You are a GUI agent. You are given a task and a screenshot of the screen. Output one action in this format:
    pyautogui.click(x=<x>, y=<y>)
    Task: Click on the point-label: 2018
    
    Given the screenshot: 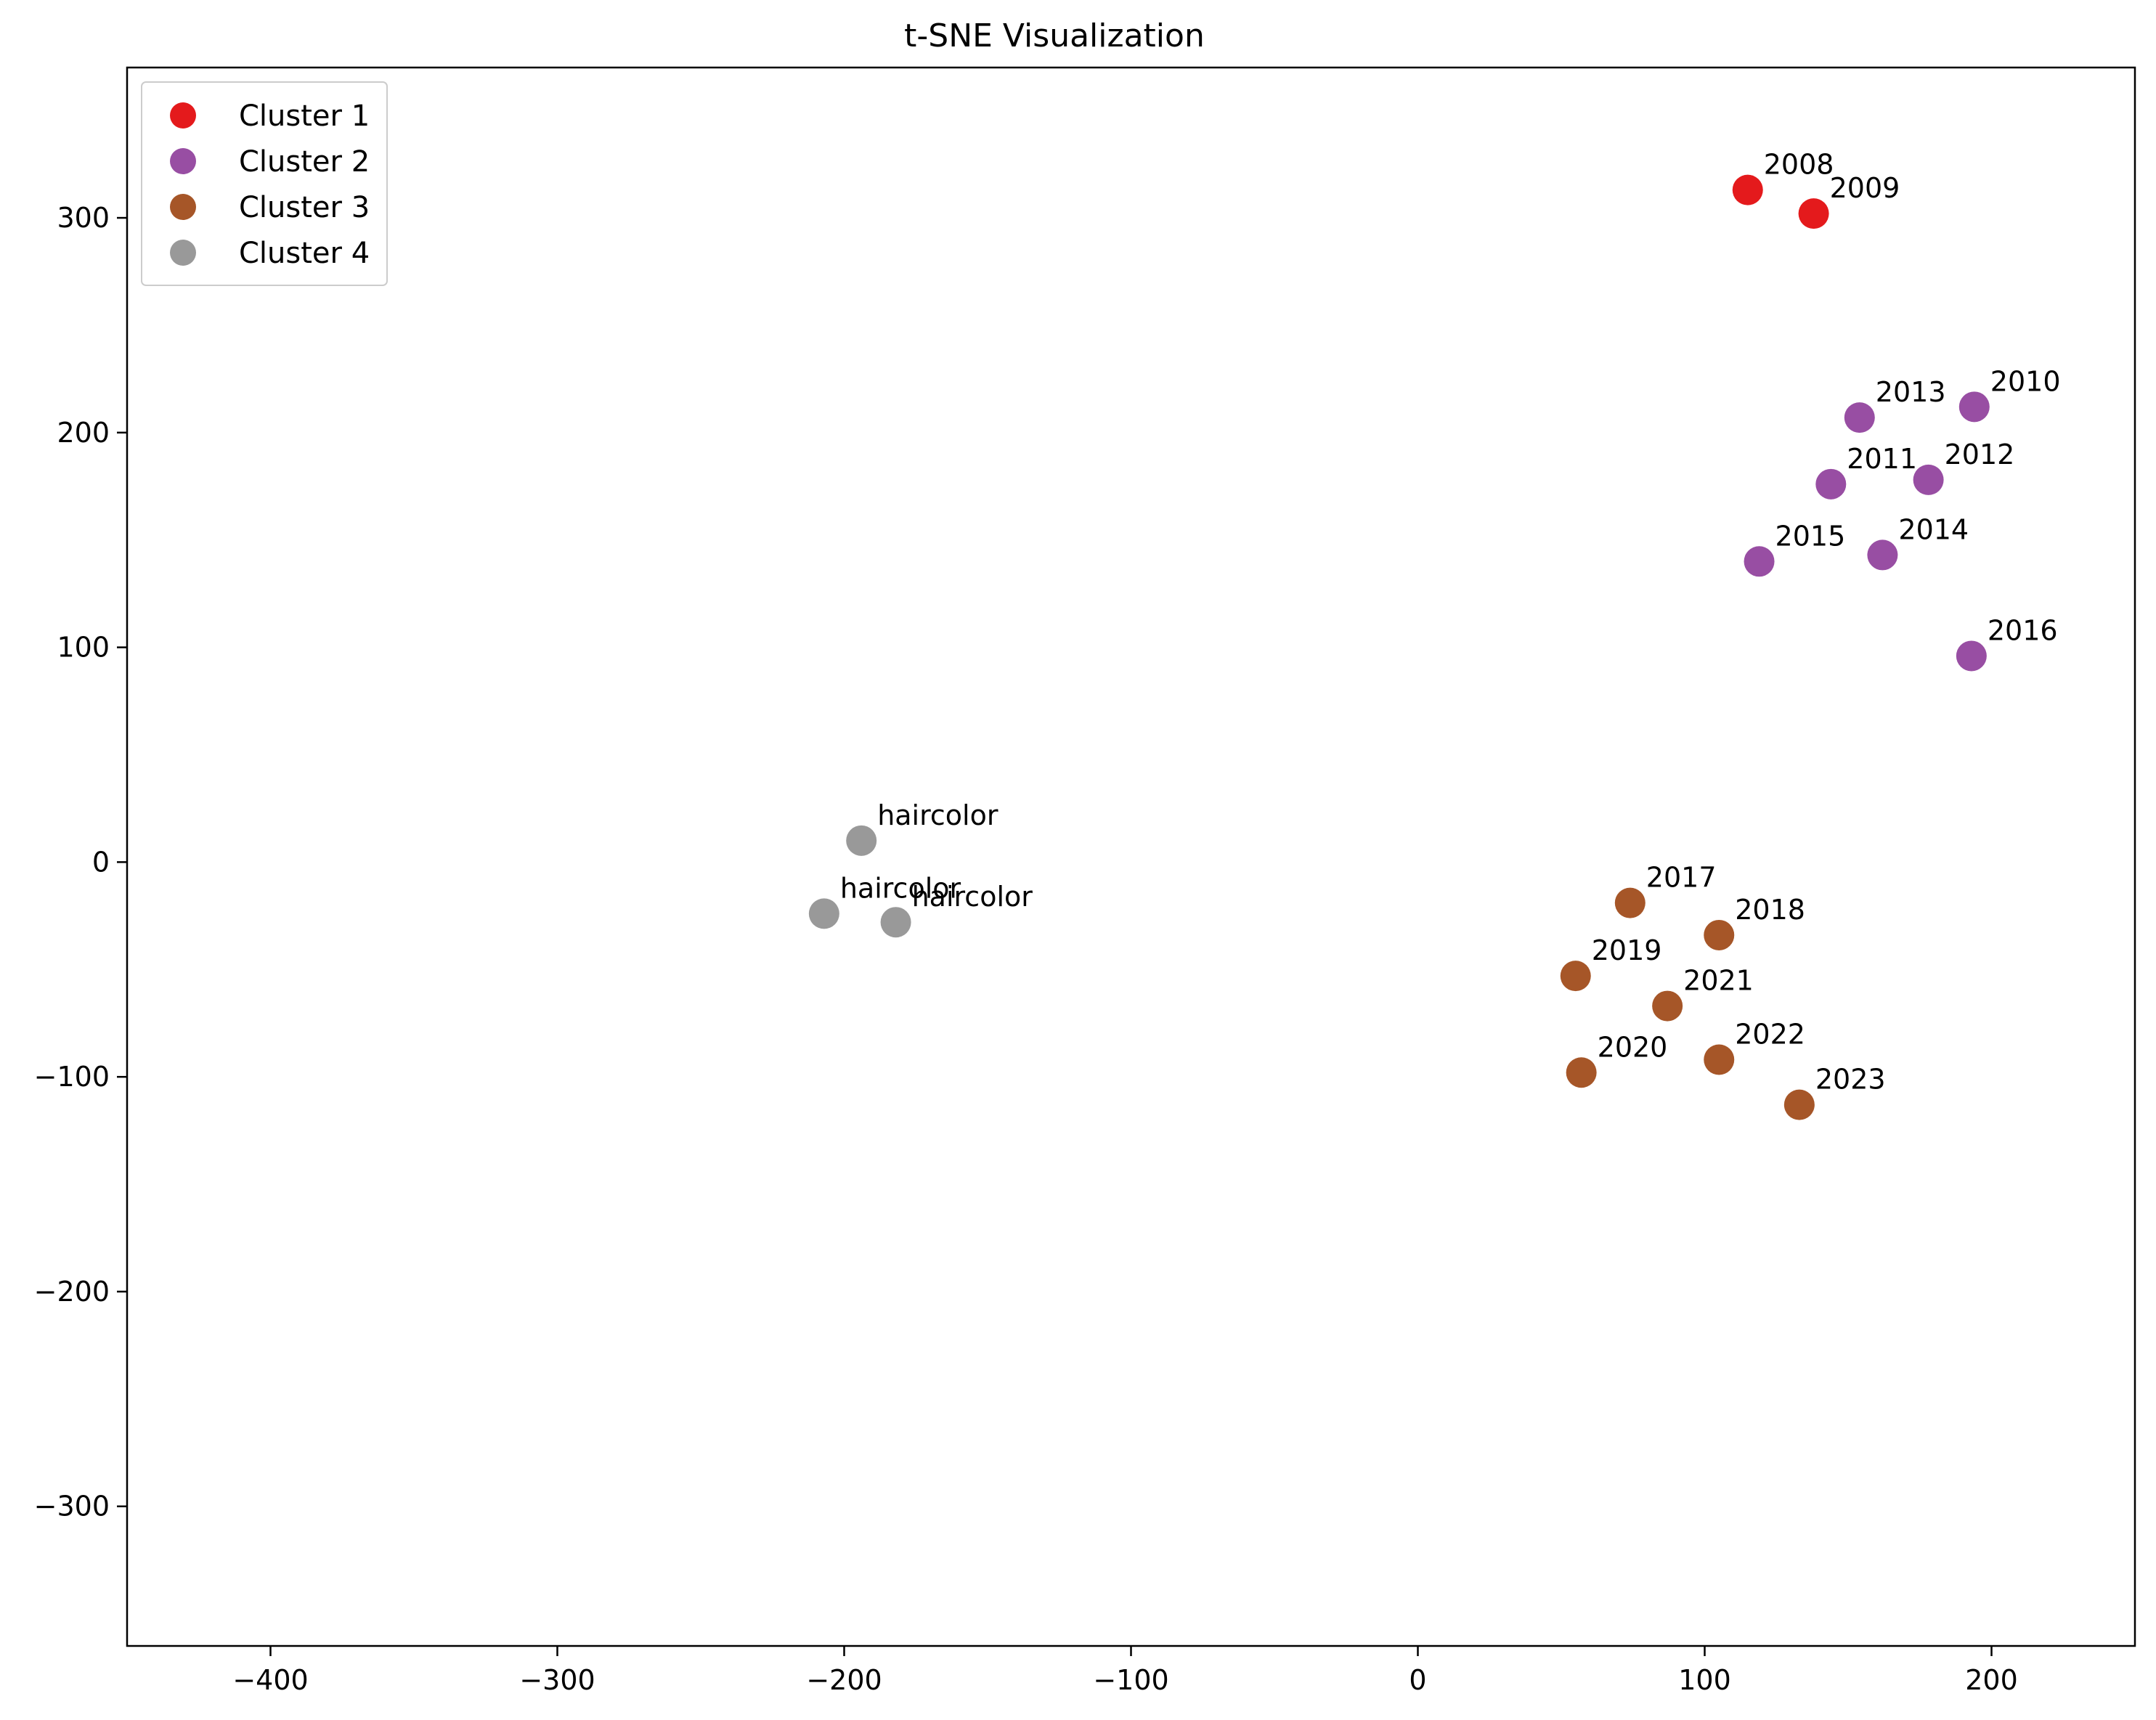 What is the action you would take?
    pyautogui.click(x=1770, y=910)
    